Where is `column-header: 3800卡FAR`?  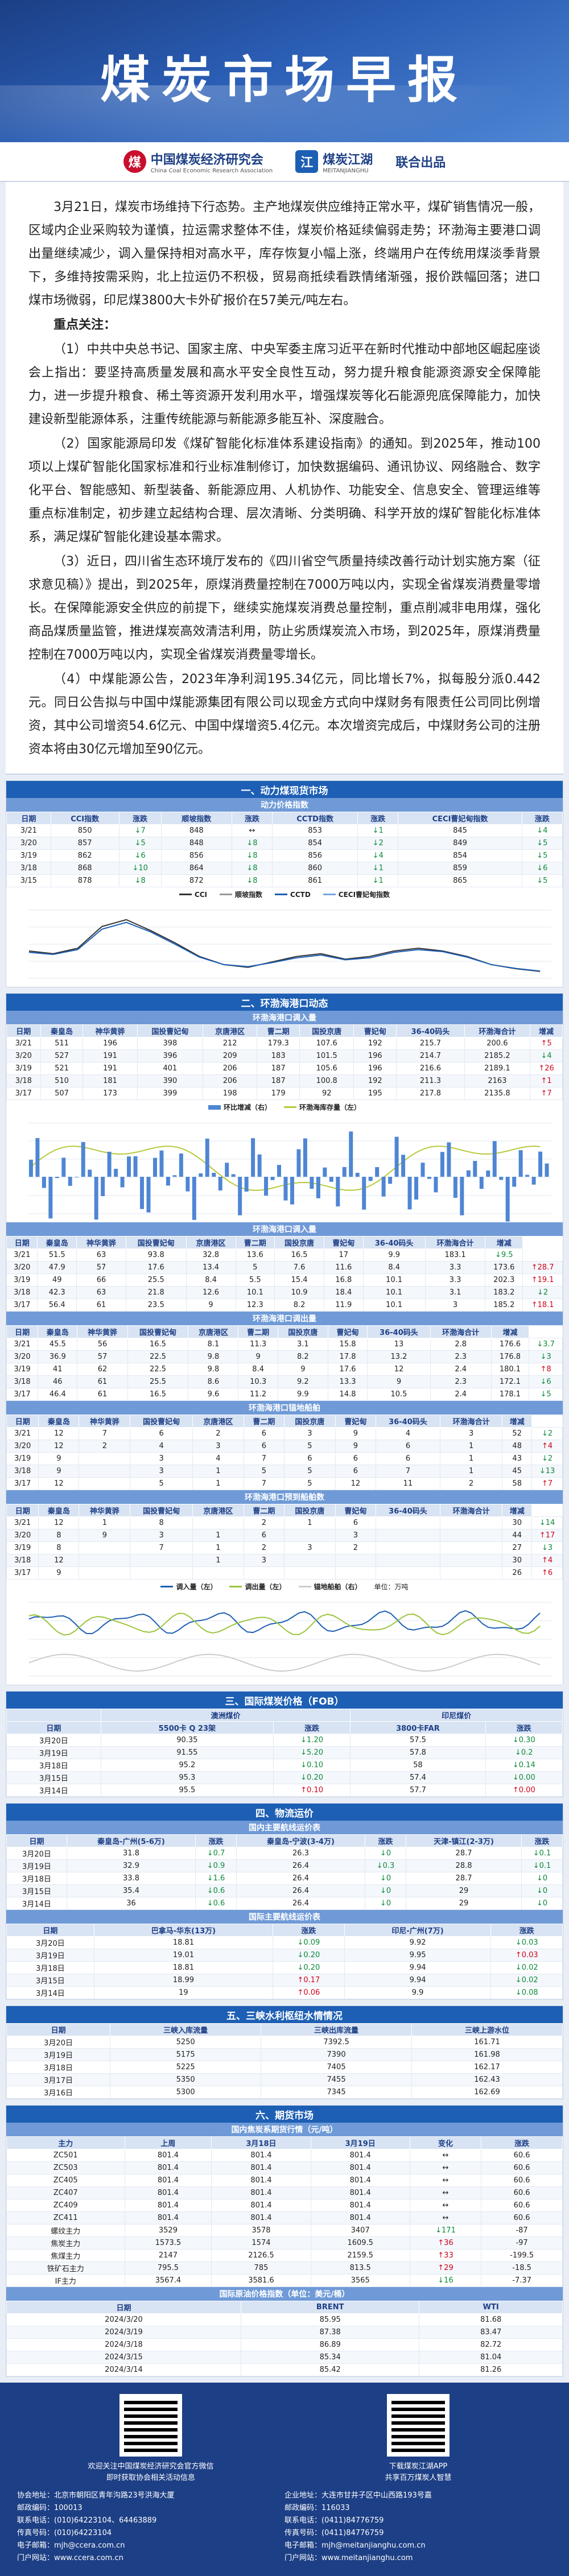 column-header: 3800卡FAR is located at coordinates (418, 1727).